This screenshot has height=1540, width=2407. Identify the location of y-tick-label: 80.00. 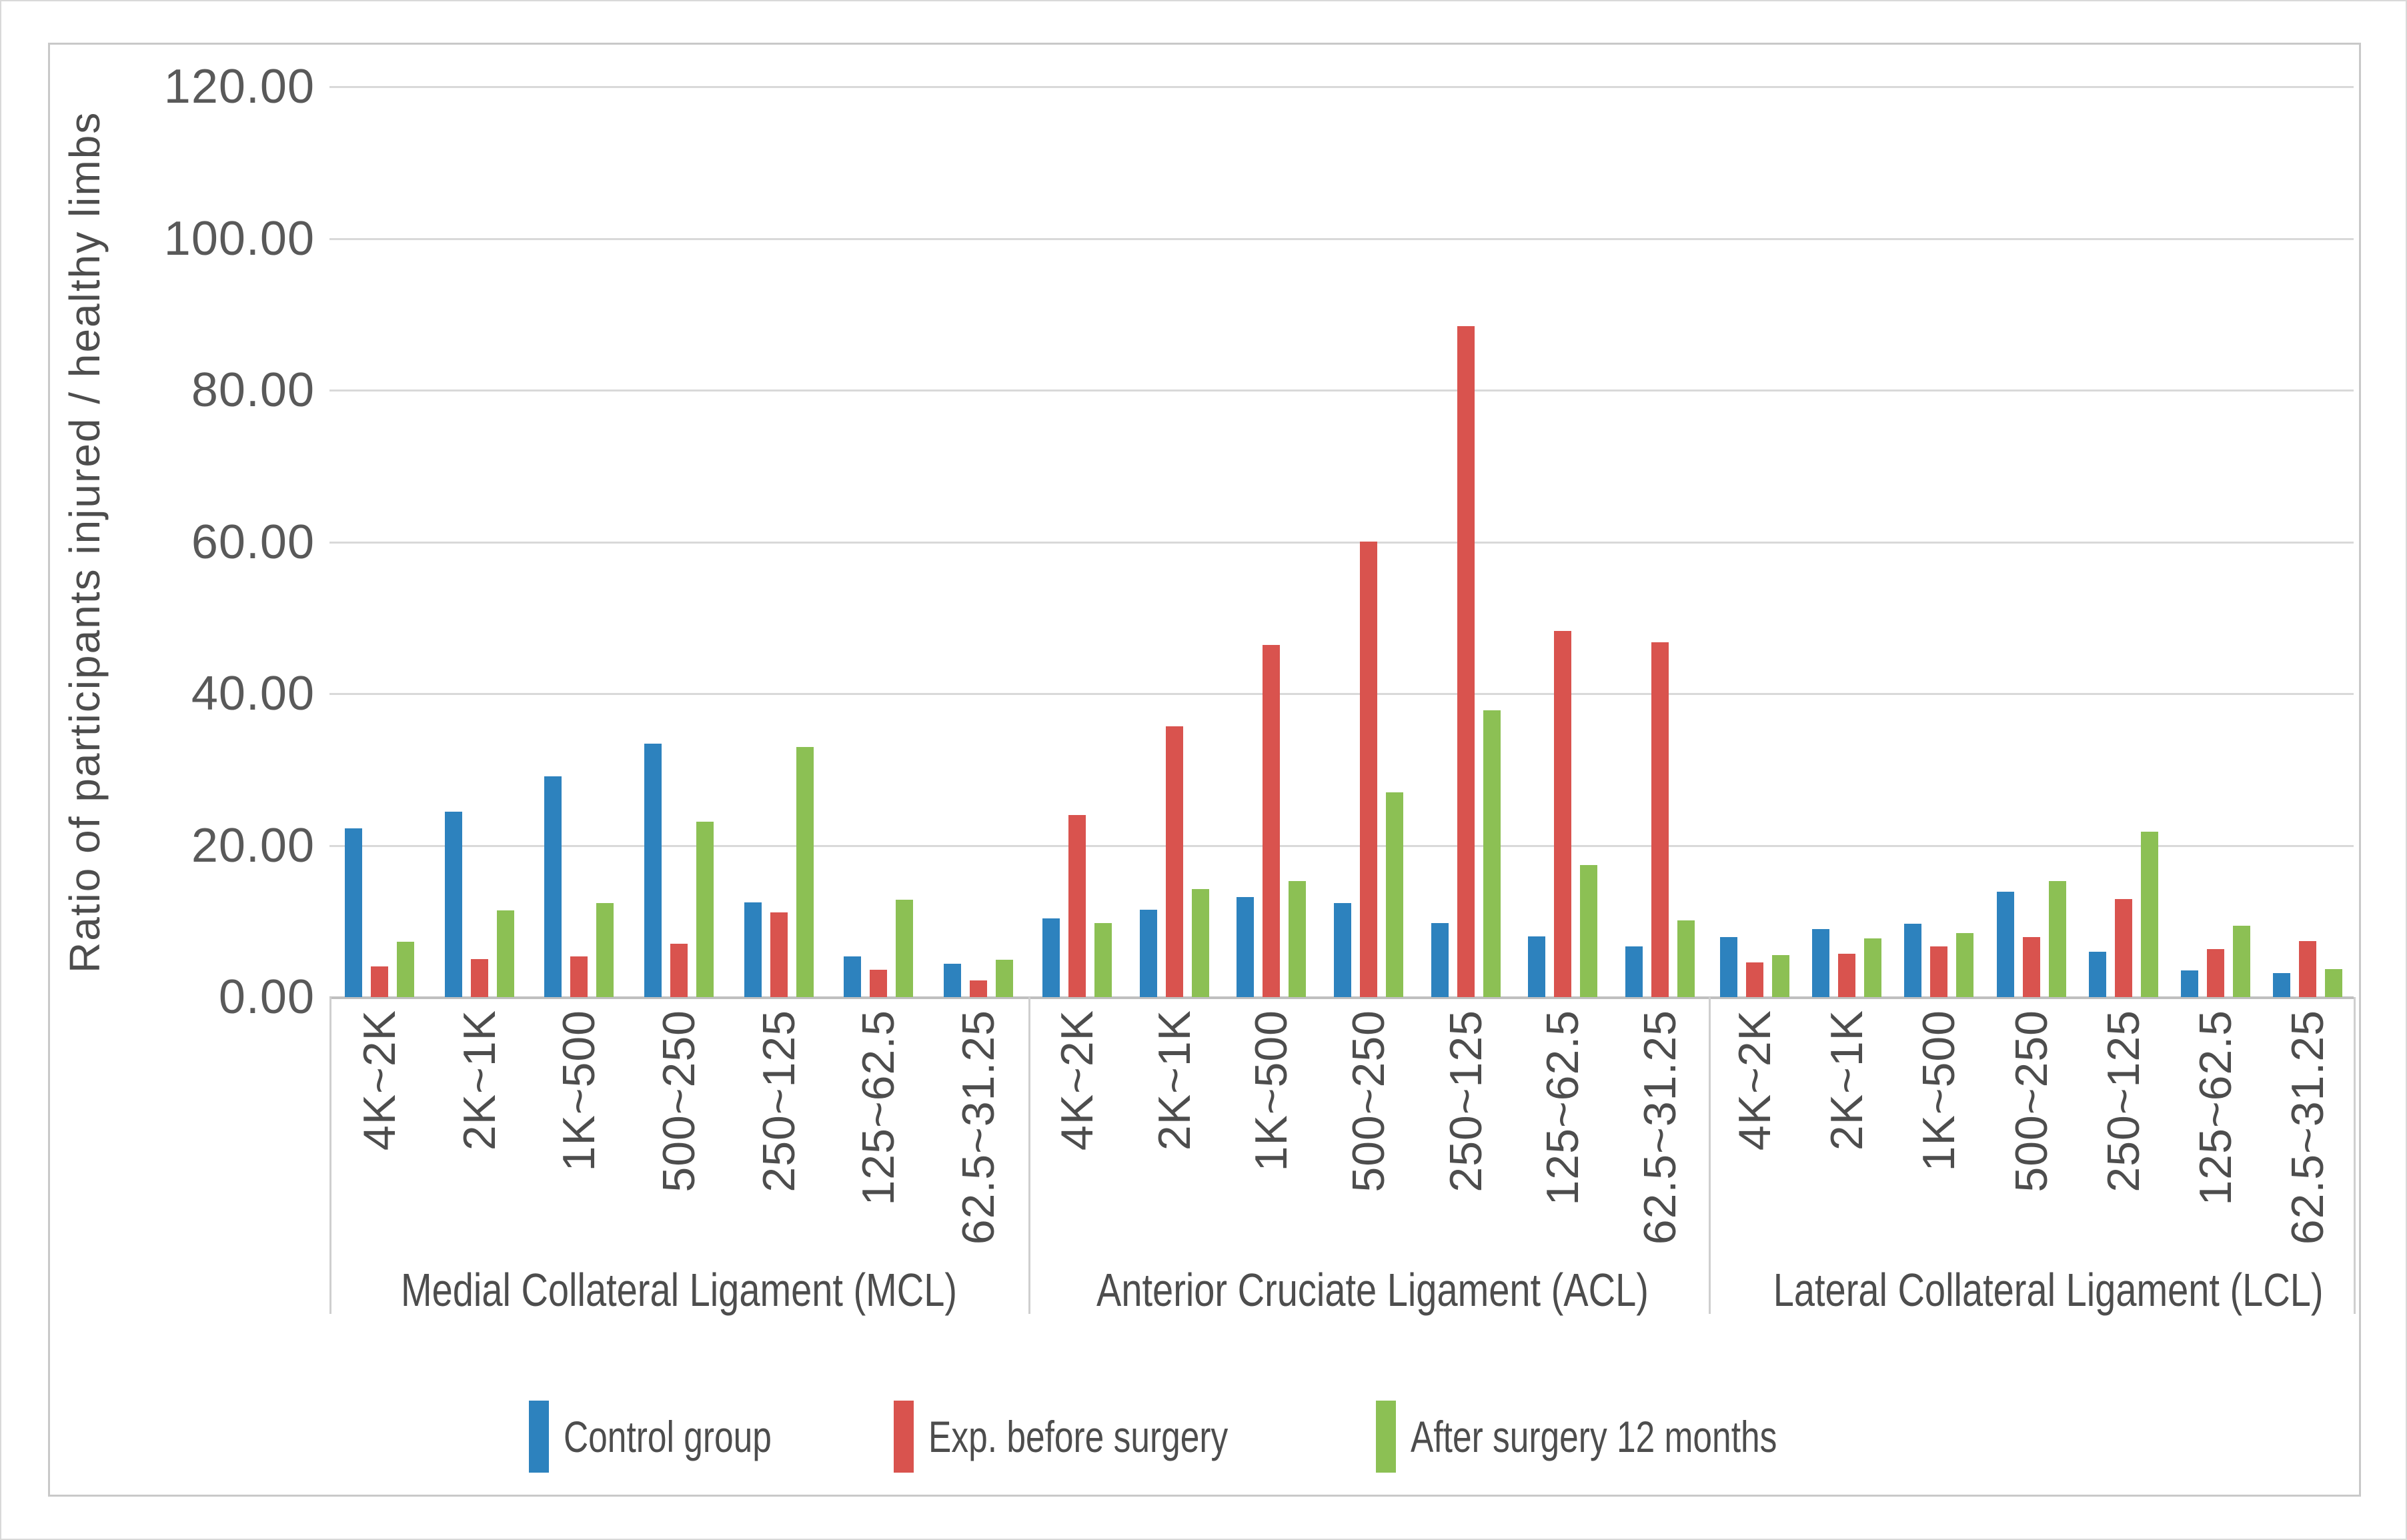
(253, 390).